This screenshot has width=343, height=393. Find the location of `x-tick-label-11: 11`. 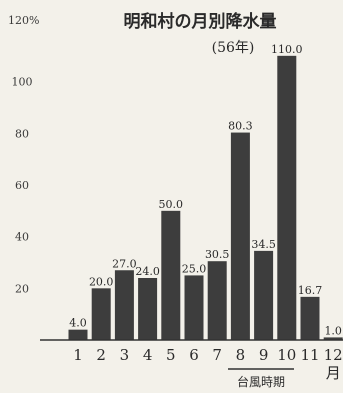

x-tick-label-11: 11 is located at coordinates (309, 355).